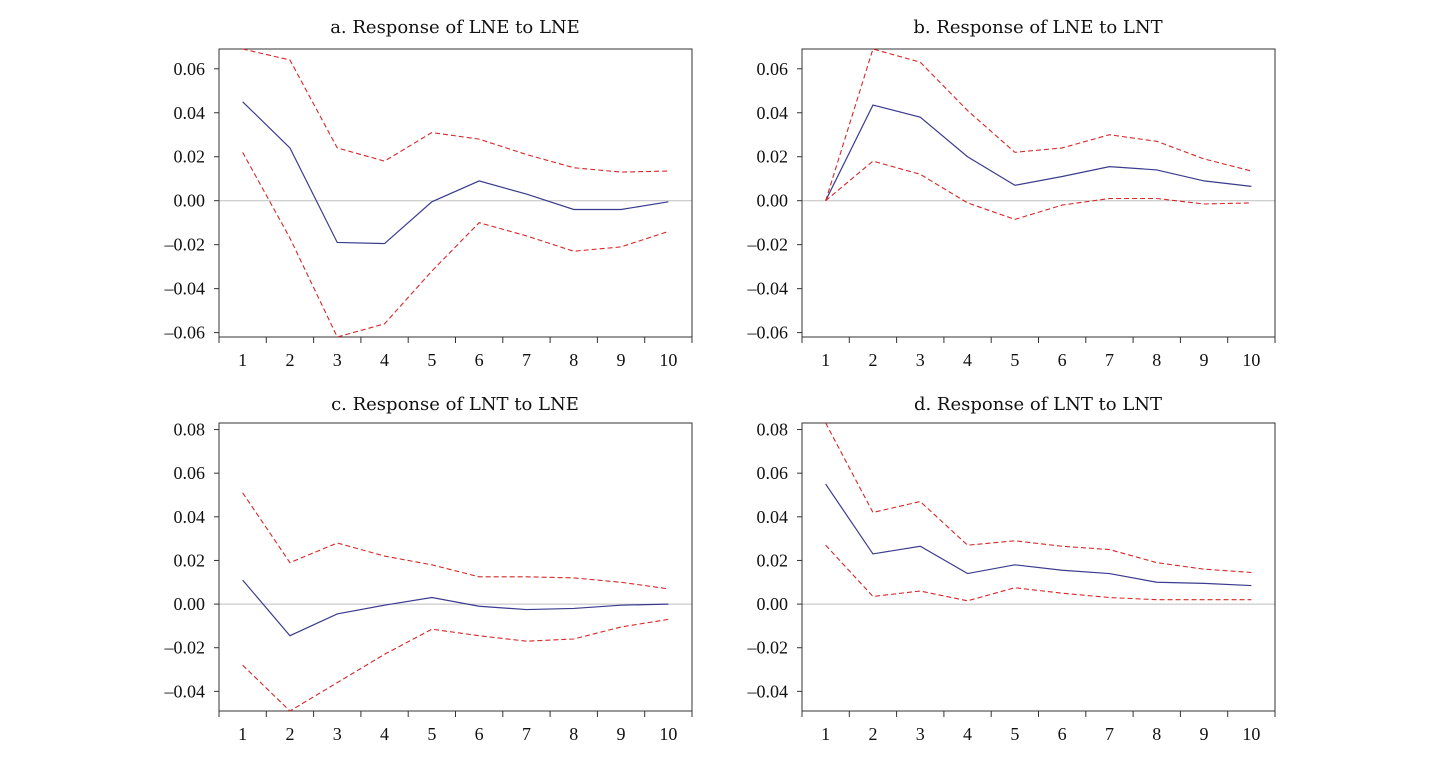 The image size is (1435, 758). What do you see at coordinates (337, 734) in the screenshot?
I see `x-tick-label-c-2: 3` at bounding box center [337, 734].